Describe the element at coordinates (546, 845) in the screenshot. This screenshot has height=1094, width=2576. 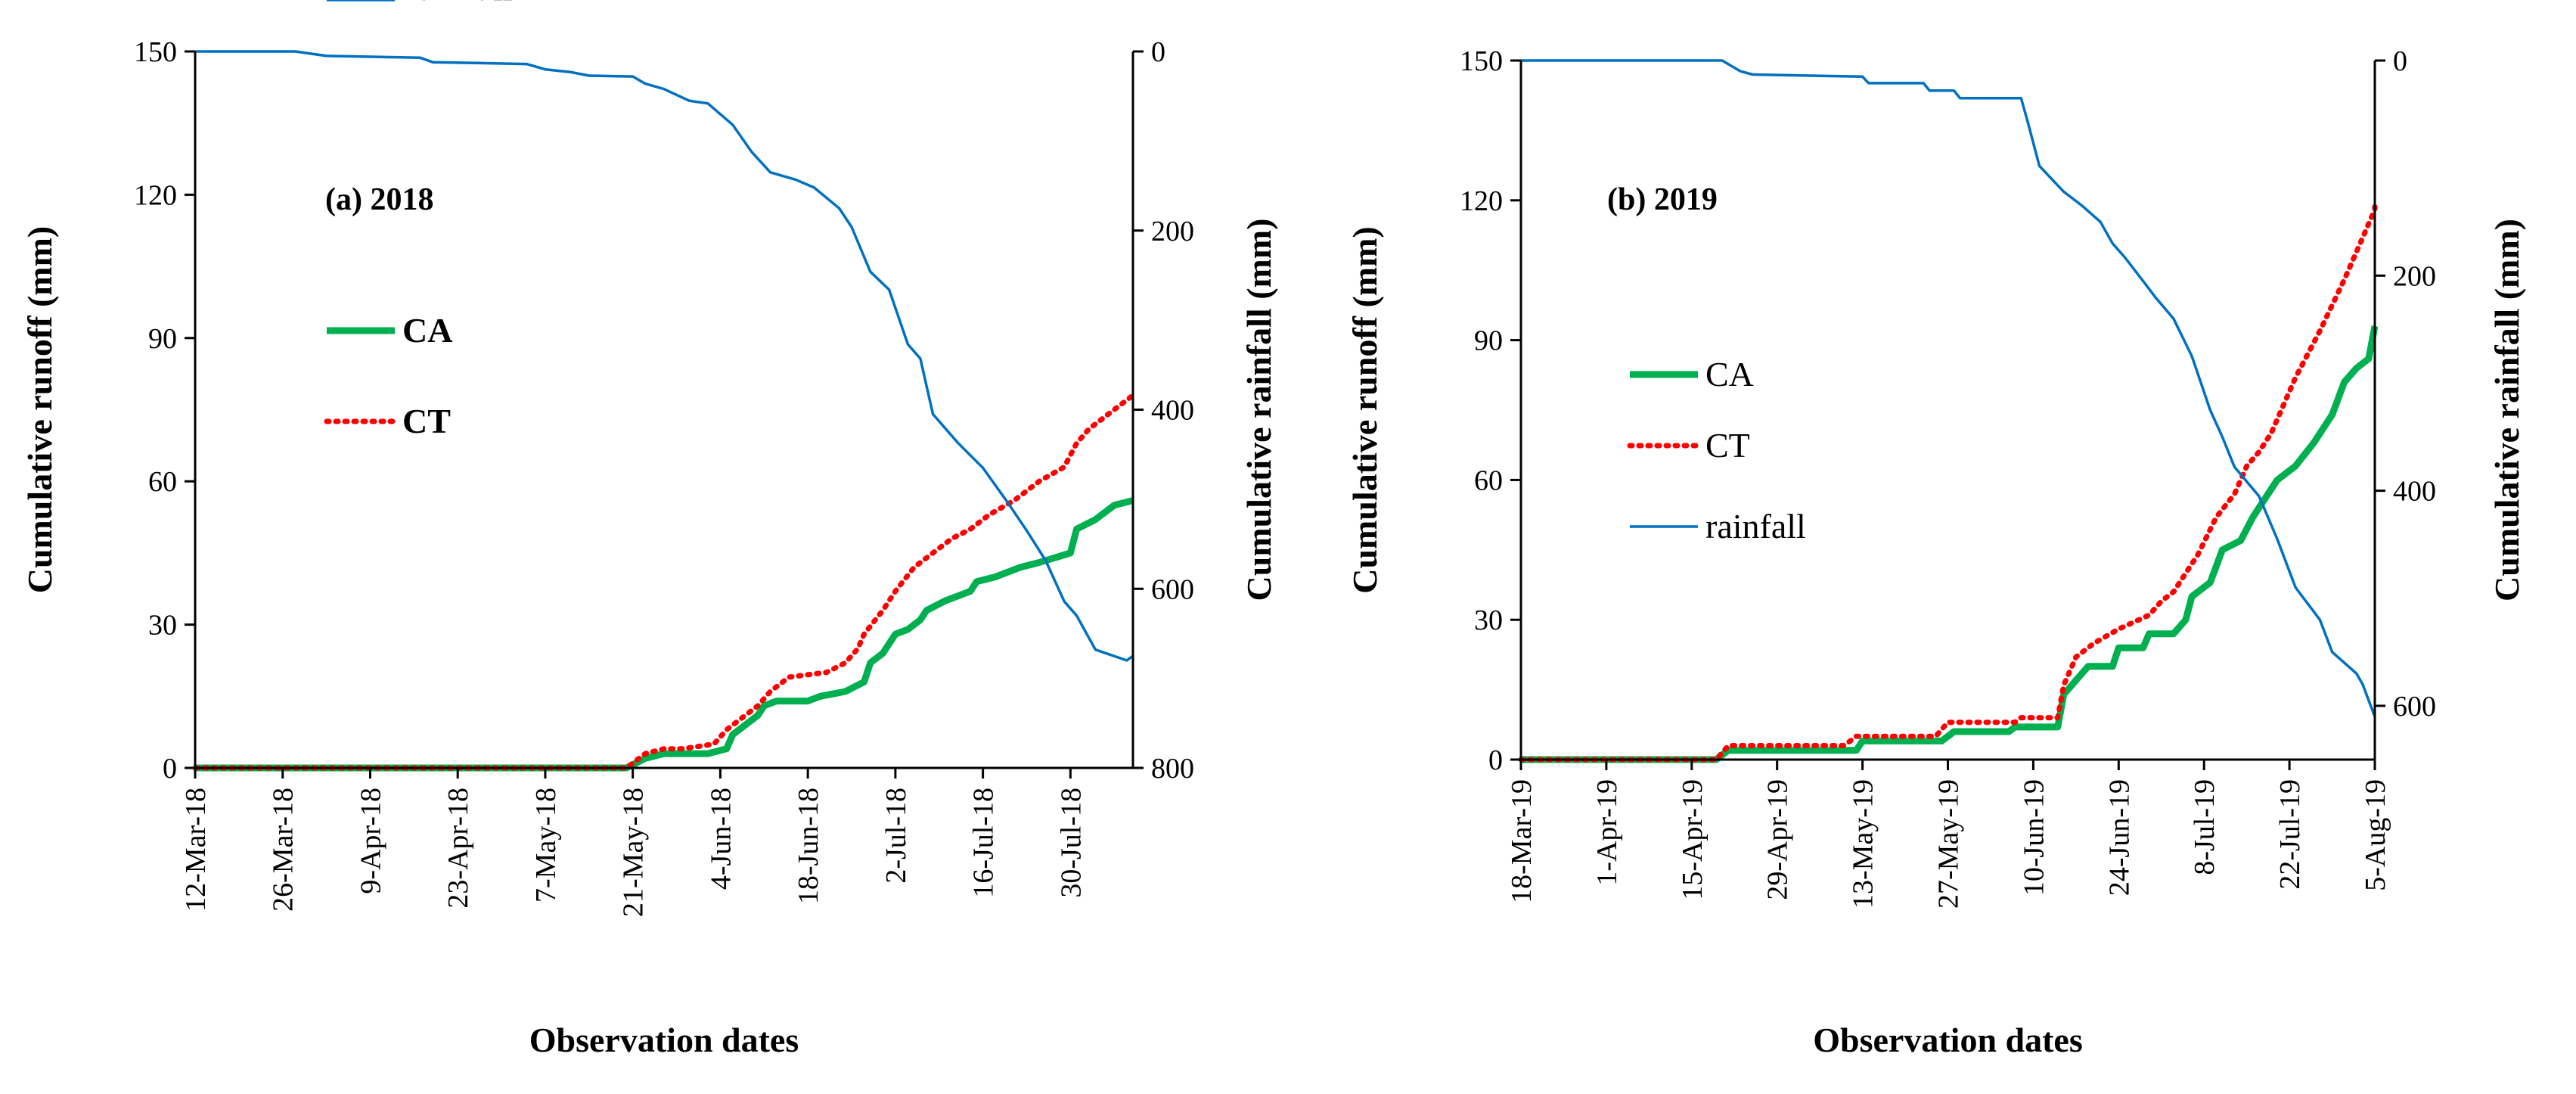
I see `x-tick-label: 7-May-18` at that location.